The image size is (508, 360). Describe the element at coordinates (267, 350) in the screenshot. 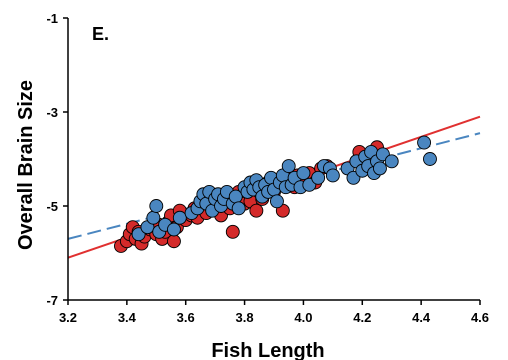

I see `x-axis-title: Fish Length` at that location.